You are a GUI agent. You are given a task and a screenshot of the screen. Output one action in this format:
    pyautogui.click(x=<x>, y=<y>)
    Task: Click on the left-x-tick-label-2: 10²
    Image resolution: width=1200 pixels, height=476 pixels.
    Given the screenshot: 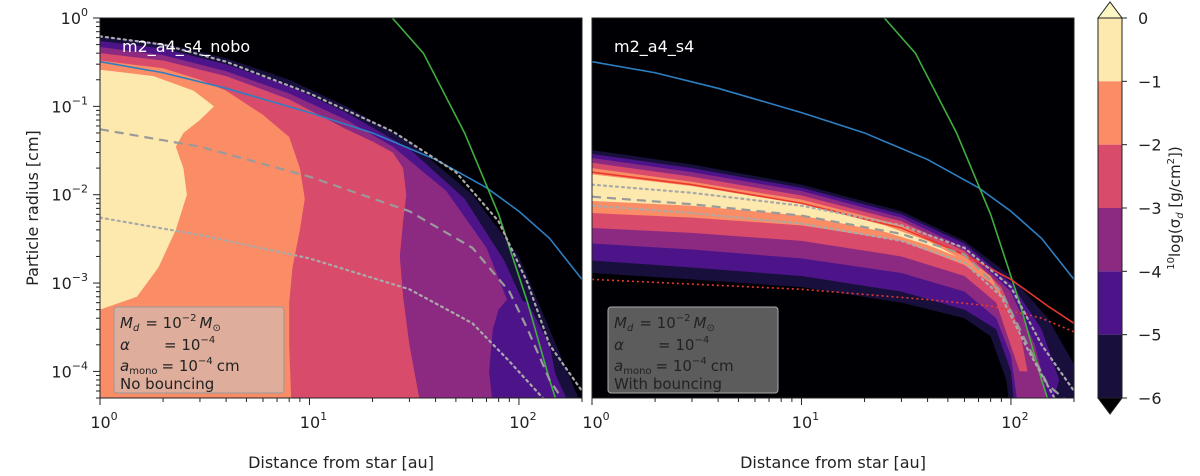 What is the action you would take?
    pyautogui.click(x=522, y=421)
    